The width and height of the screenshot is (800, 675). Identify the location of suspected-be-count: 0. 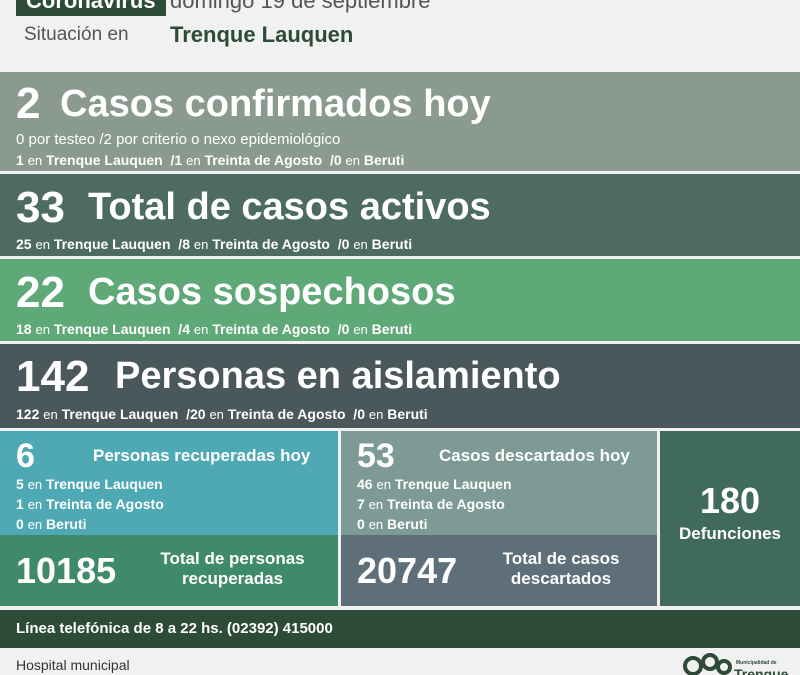
(345, 329).